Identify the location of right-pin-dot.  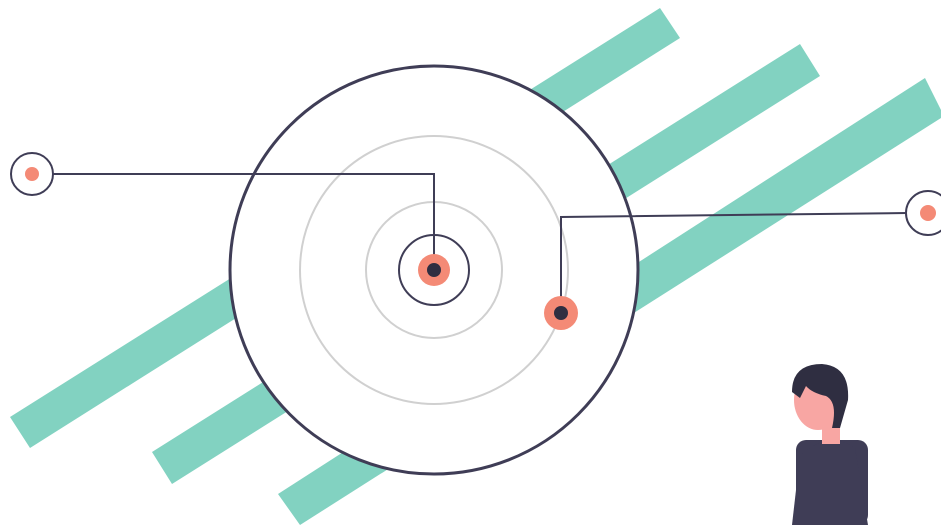
(928, 213).